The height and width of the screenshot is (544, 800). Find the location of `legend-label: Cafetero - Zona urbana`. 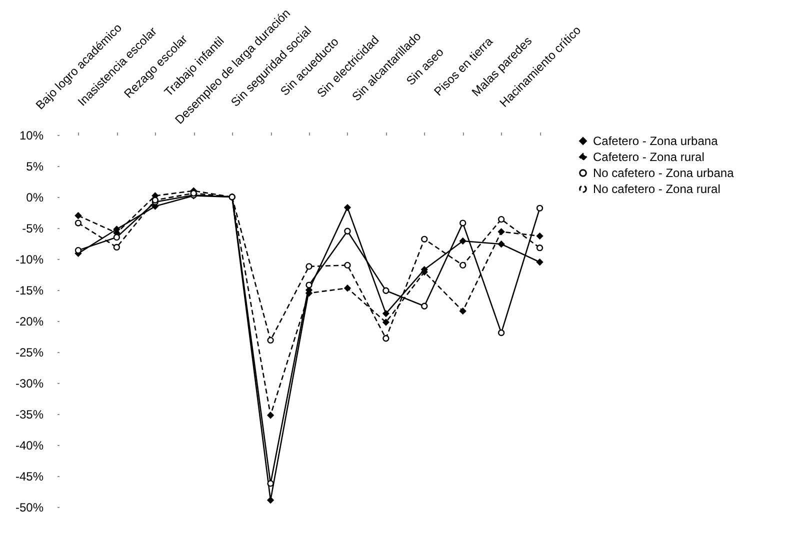

legend-label: Cafetero - Zona urbana is located at coordinates (655, 141).